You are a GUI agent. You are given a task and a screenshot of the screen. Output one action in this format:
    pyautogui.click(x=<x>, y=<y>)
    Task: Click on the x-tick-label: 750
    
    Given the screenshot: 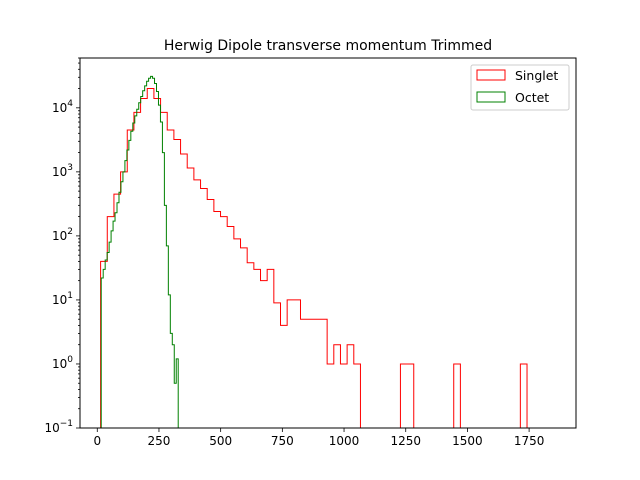 What is the action you would take?
    pyautogui.click(x=282, y=441)
    